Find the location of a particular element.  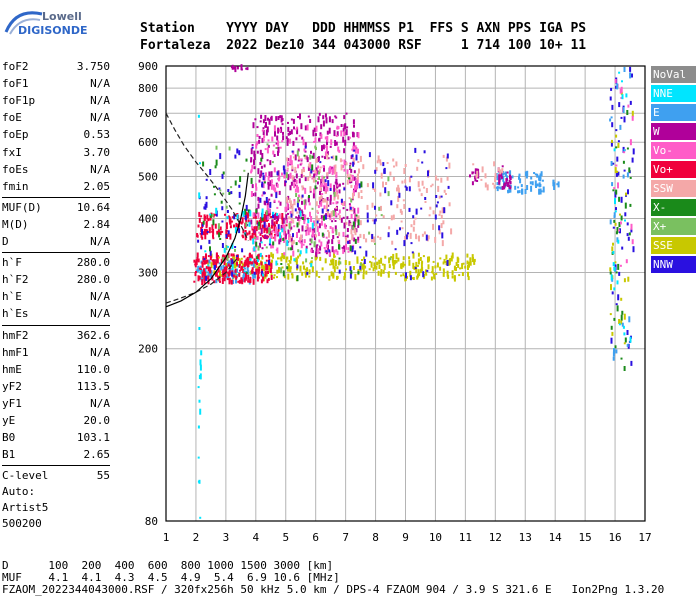

auto-version: 500200 is located at coordinates (22, 523).